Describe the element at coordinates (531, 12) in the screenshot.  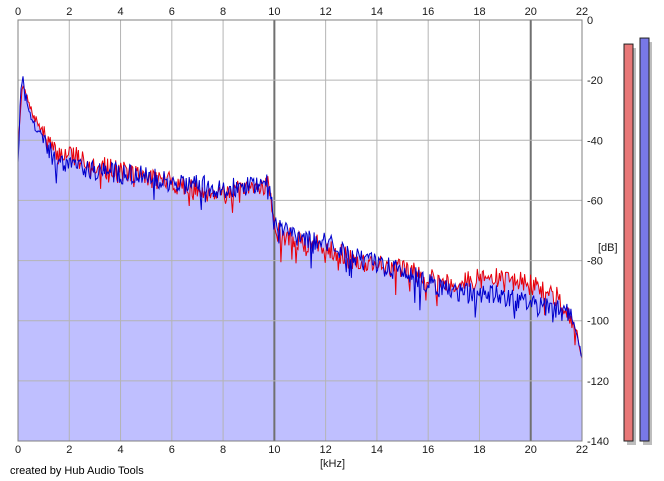
I see `x-tick-label-top: 20` at that location.